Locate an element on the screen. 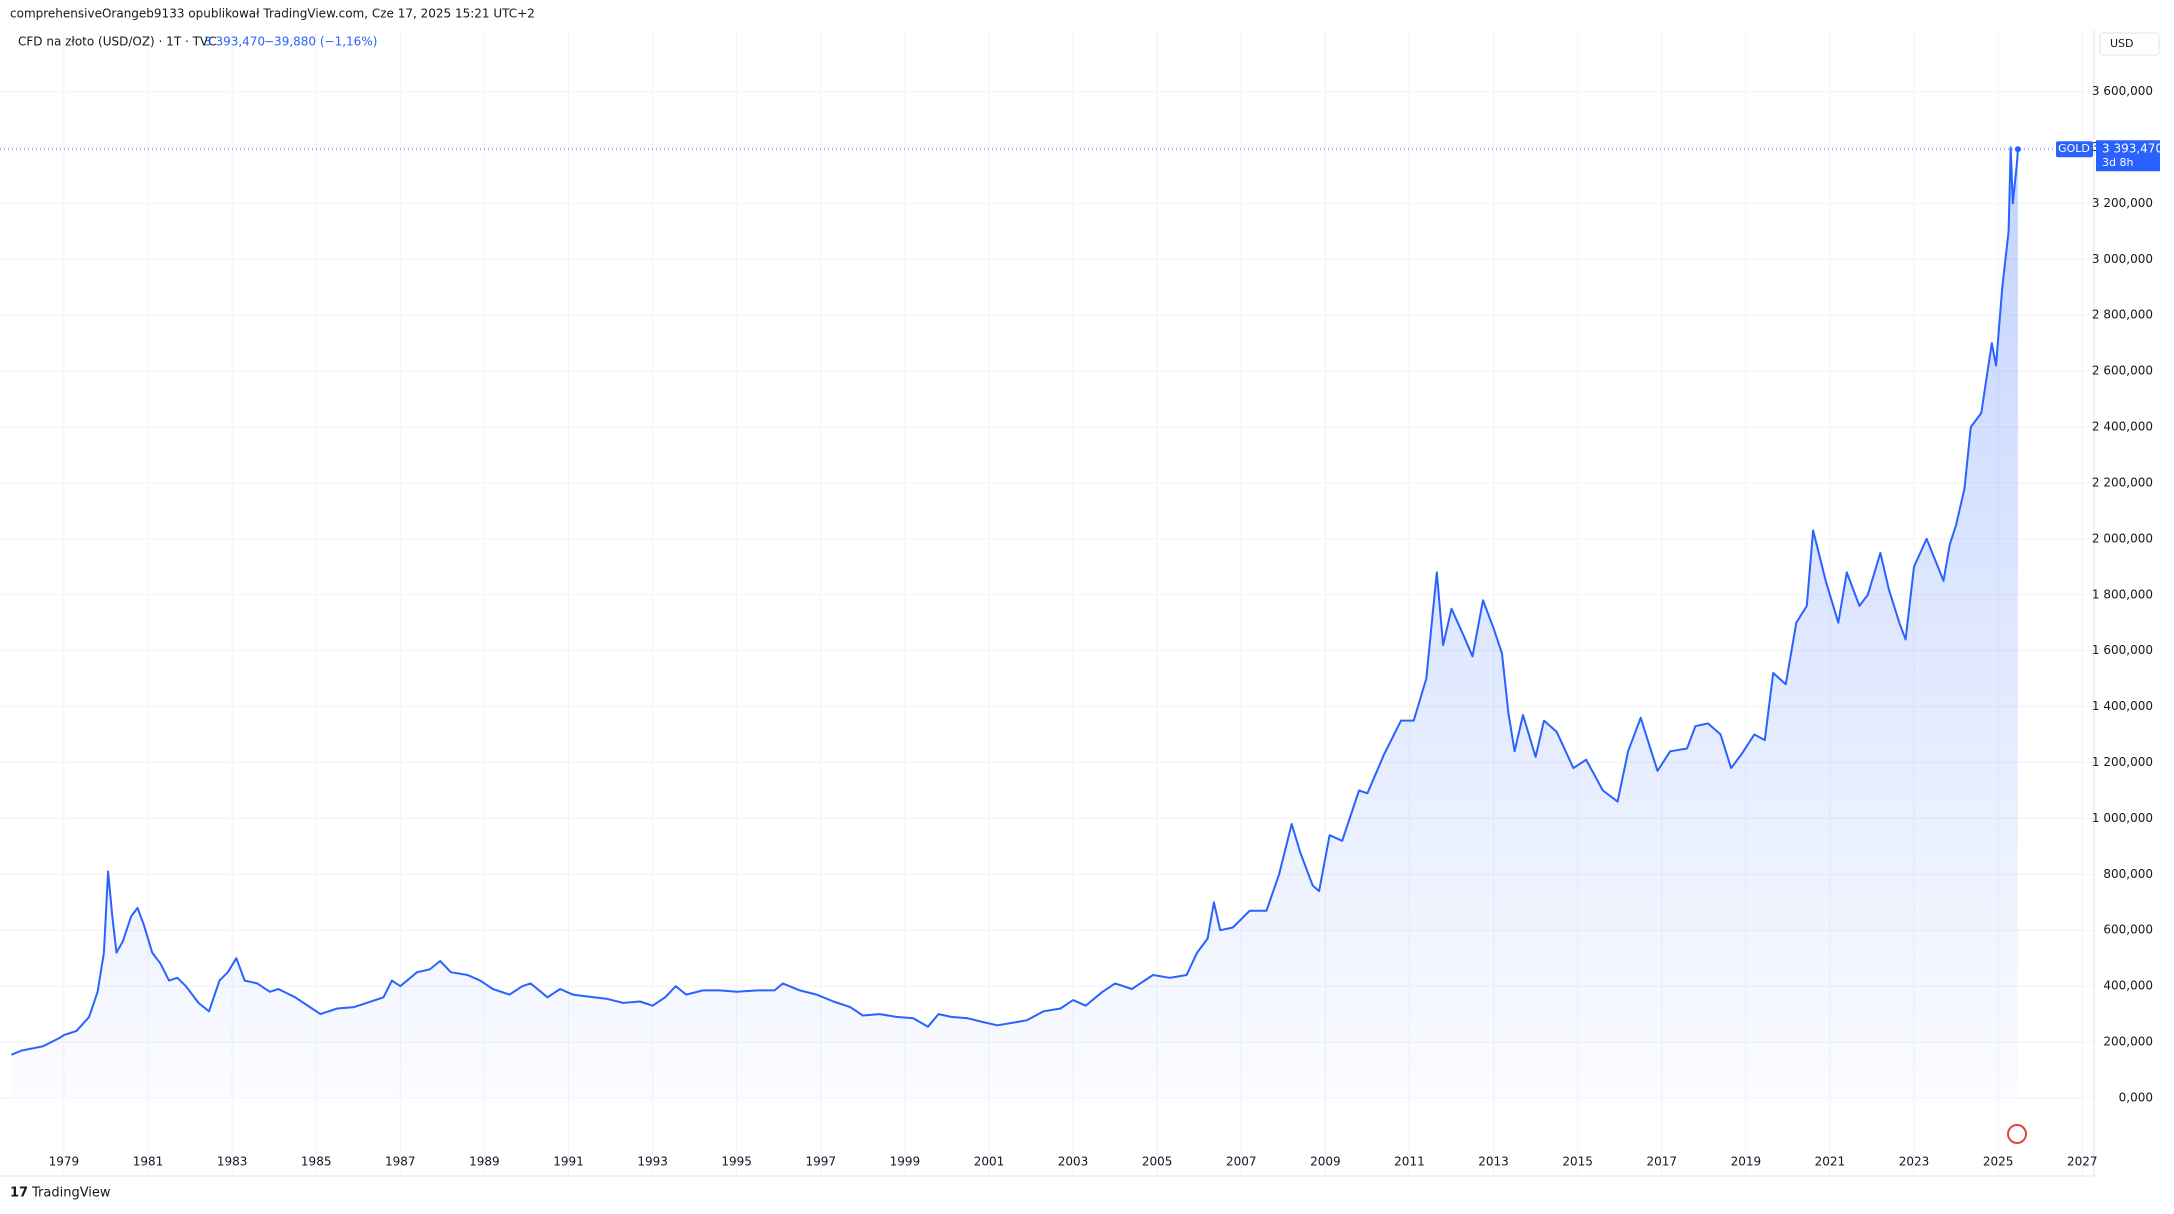  x-tick-label: 1993 is located at coordinates (652, 1162).